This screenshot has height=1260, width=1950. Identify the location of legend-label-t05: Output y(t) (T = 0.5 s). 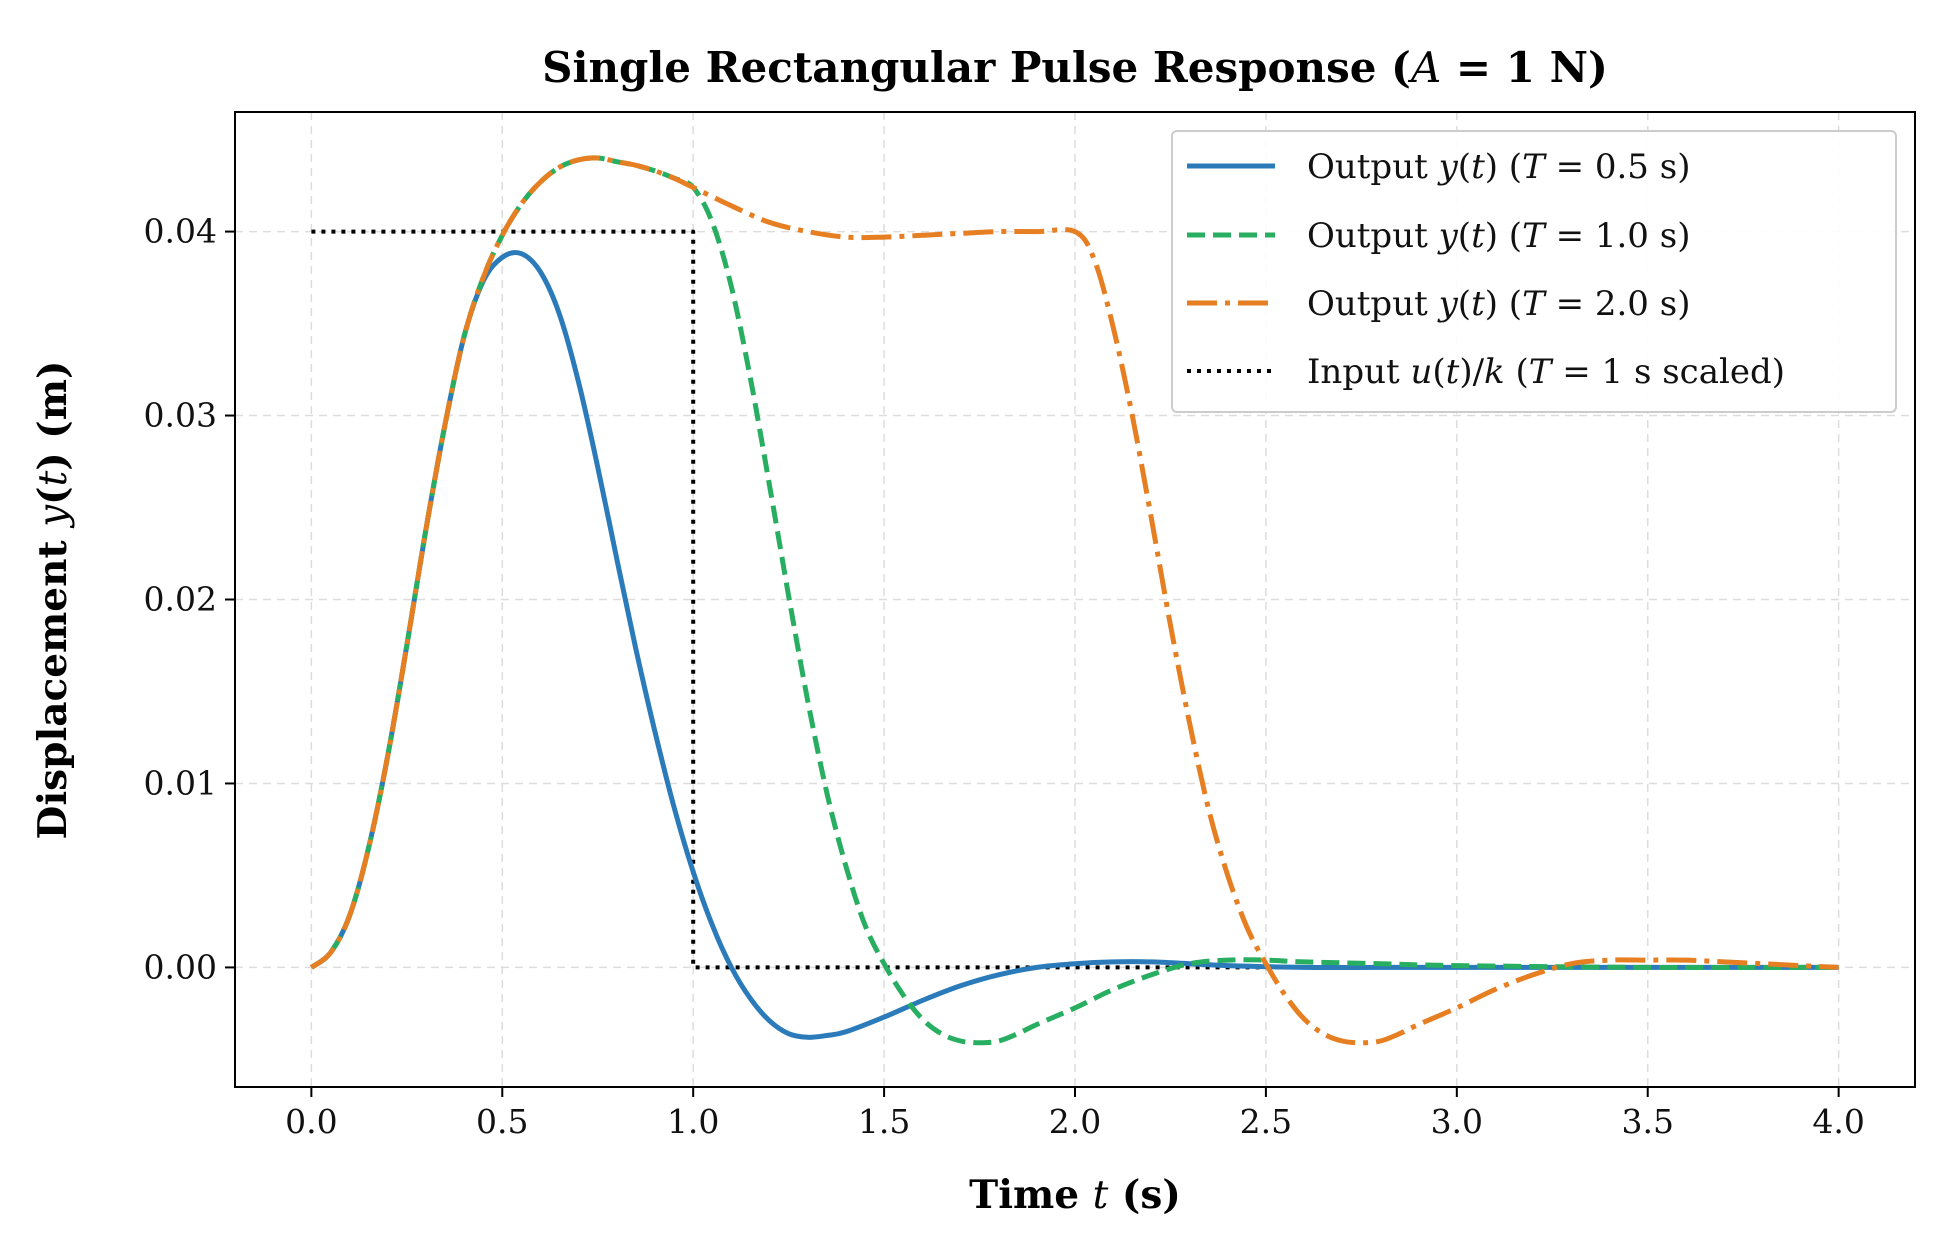
(1498, 167).